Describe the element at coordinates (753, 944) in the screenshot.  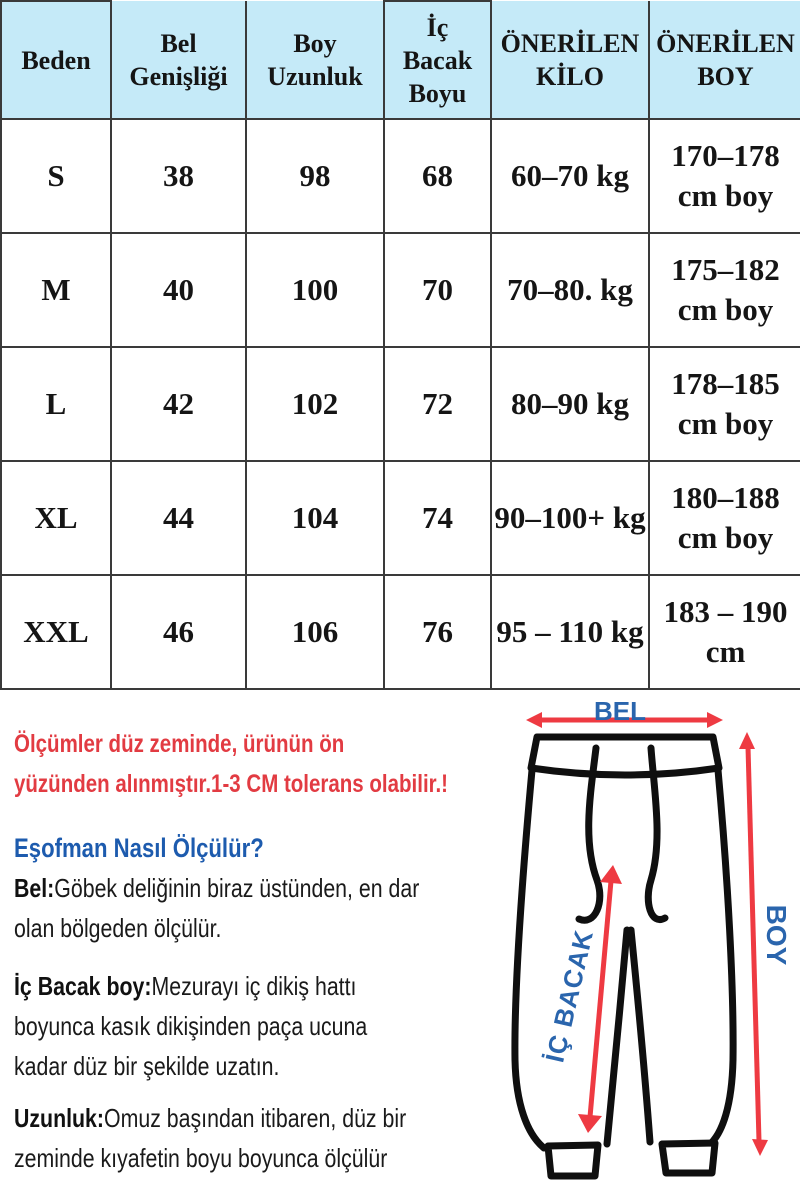
I see `boy-arrow-icon` at that location.